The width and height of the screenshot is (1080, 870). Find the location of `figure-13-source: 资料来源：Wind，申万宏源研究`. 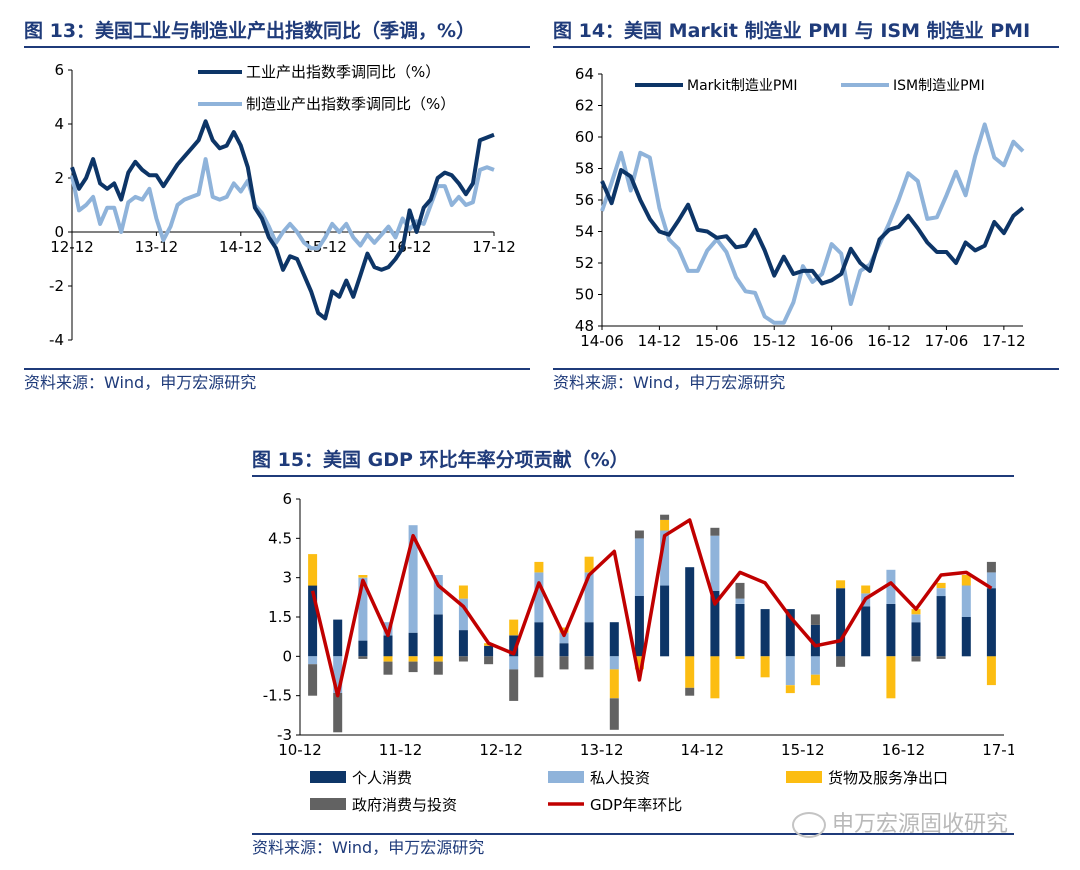

figure-13-source: 资料来源：Wind，申万宏源研究 is located at coordinates (277, 382).